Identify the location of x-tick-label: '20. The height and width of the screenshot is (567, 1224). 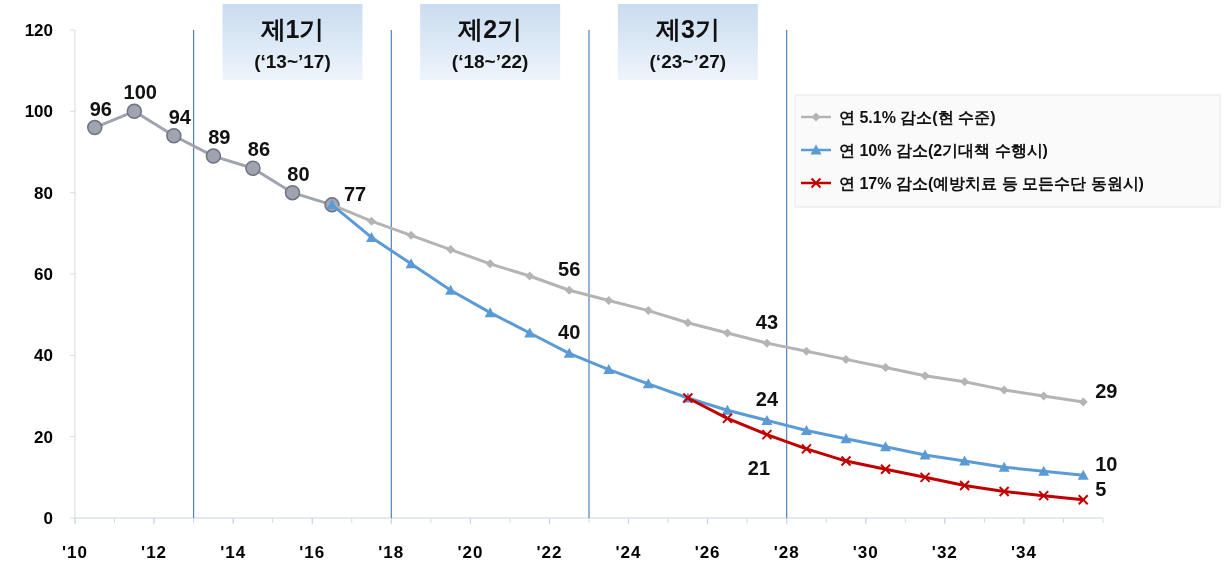
(470, 552).